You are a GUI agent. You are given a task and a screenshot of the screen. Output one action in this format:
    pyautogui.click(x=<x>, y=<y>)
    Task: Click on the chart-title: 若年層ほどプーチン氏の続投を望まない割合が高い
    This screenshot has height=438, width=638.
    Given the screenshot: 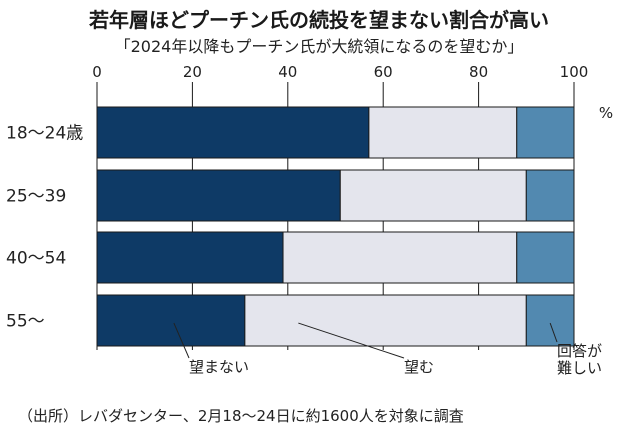 What is the action you would take?
    pyautogui.click(x=319, y=20)
    